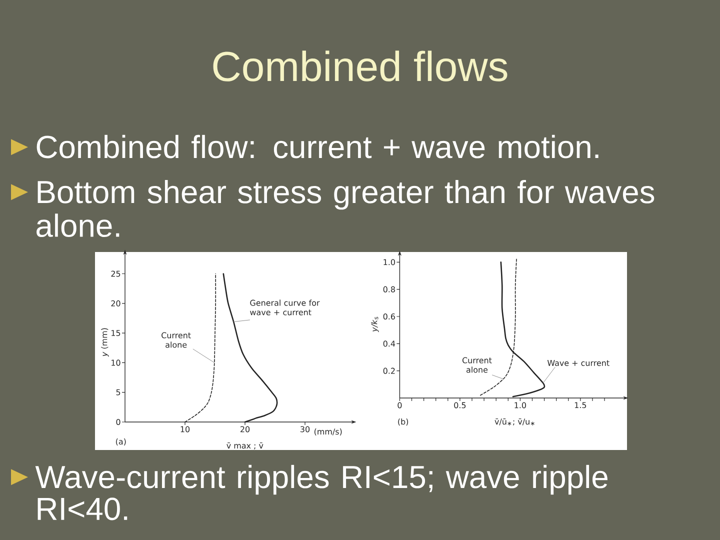  I want to click on text: Combined flow: current + wave motion., so click(317, 146).